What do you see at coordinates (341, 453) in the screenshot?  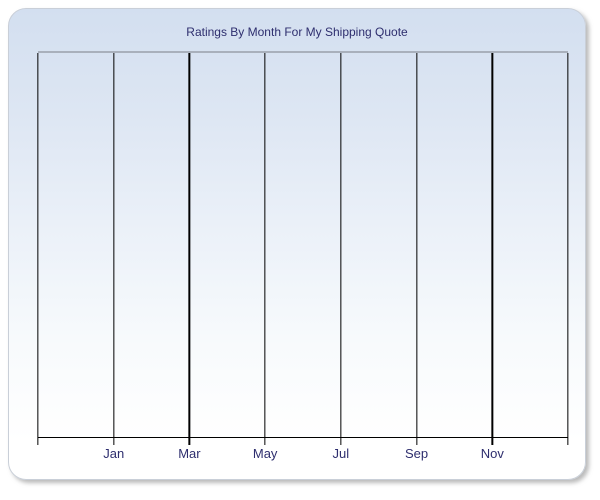 I see `x-tick-label: Jul` at bounding box center [341, 453].